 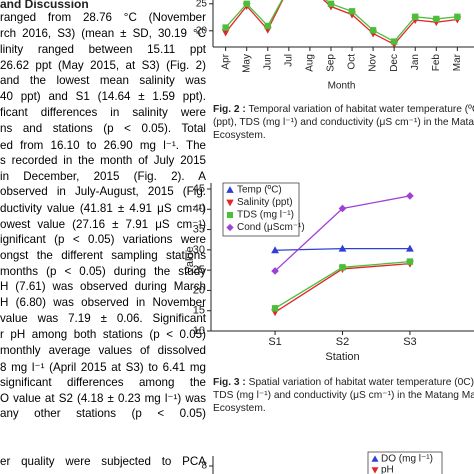 I want to click on legend-label: pH, so click(x=387, y=469).